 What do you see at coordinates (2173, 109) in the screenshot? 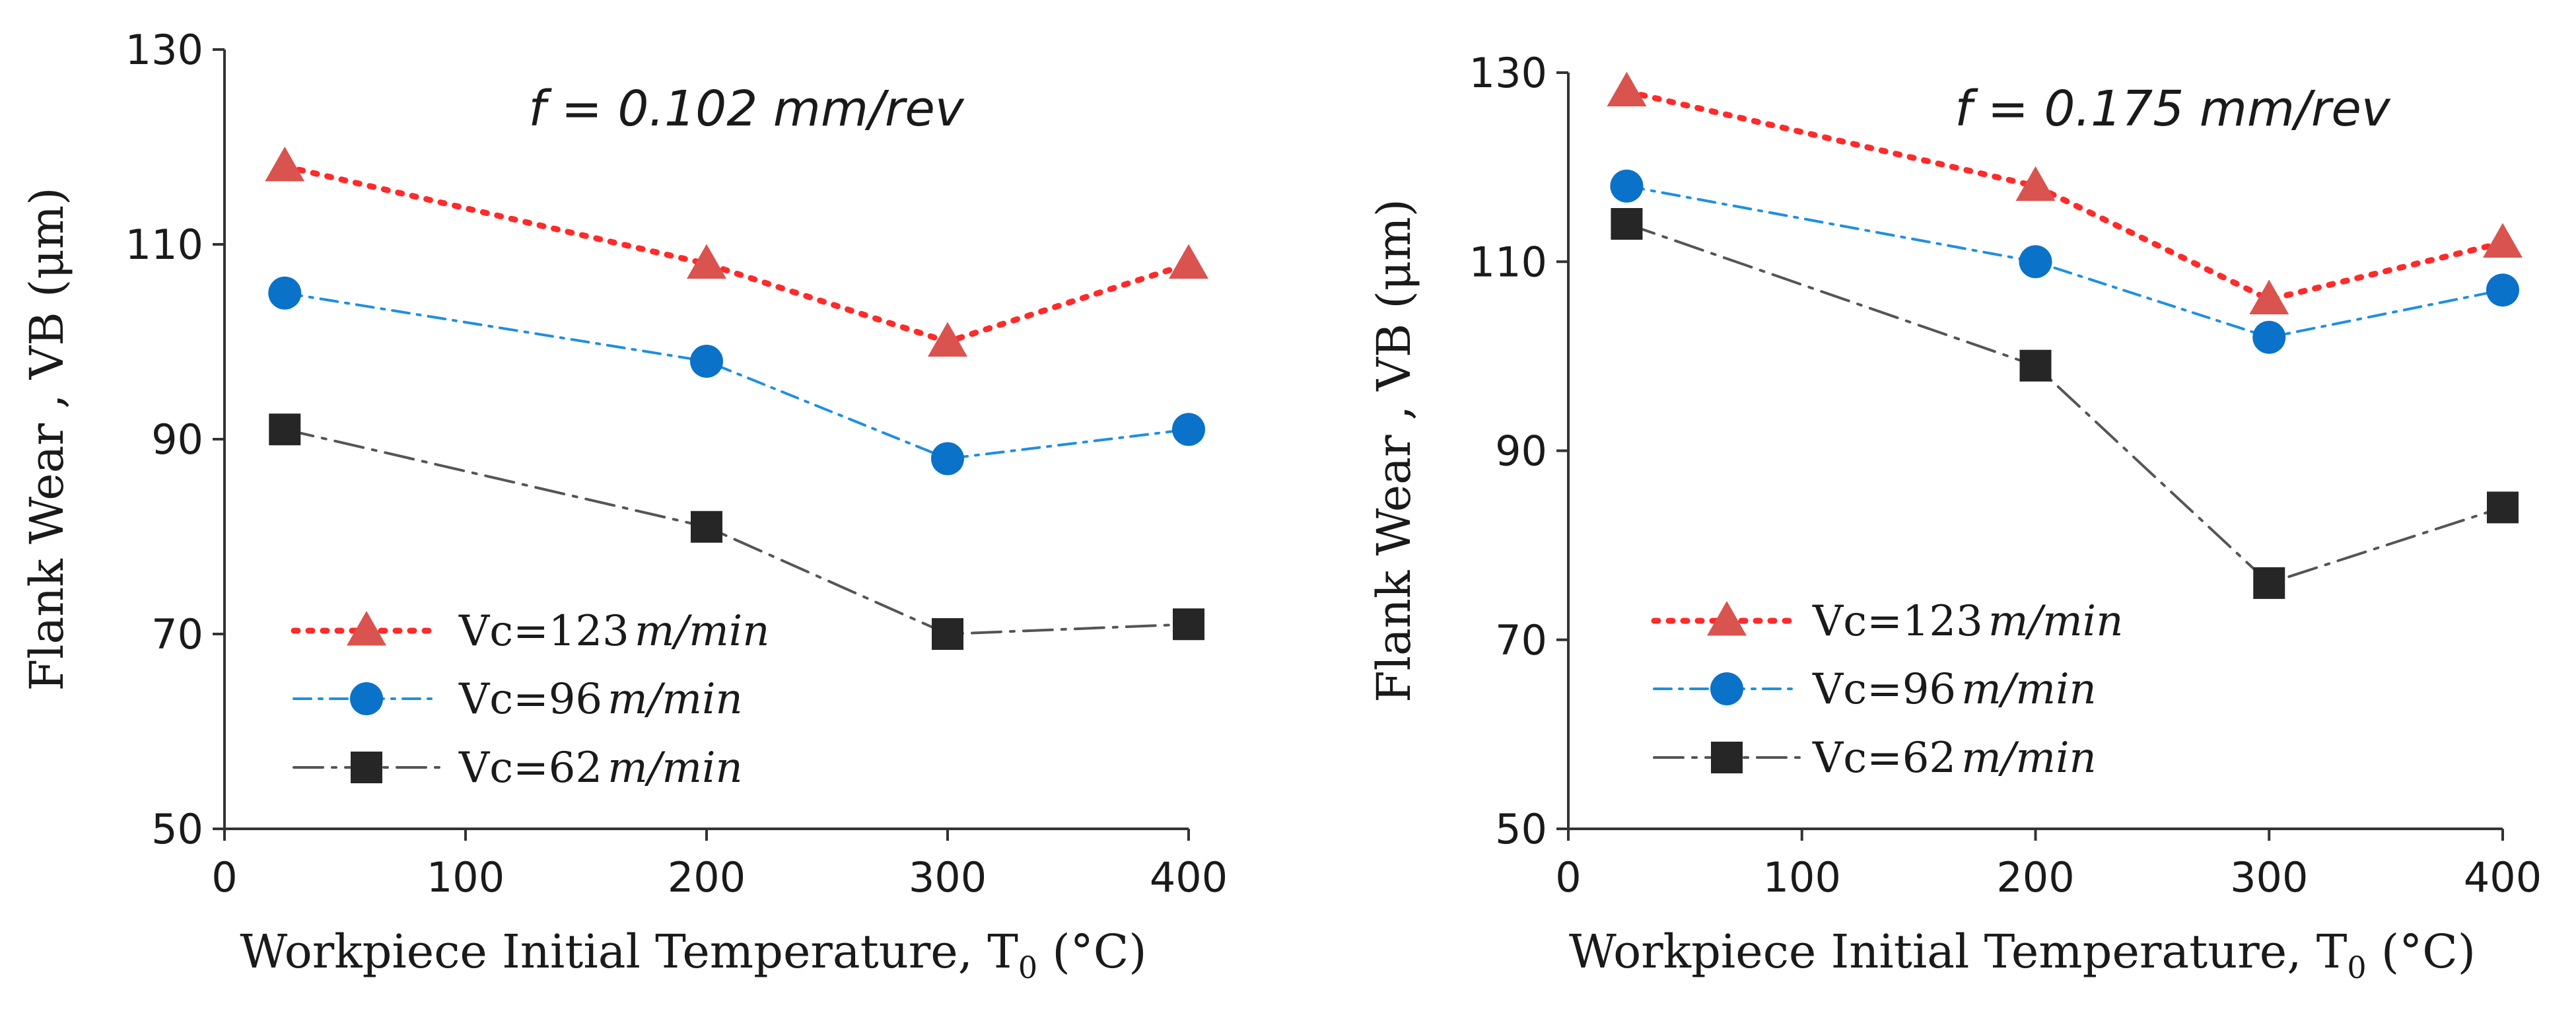
I see `feed-rate-annotation: f = 0.175 mm/rev` at bounding box center [2173, 109].